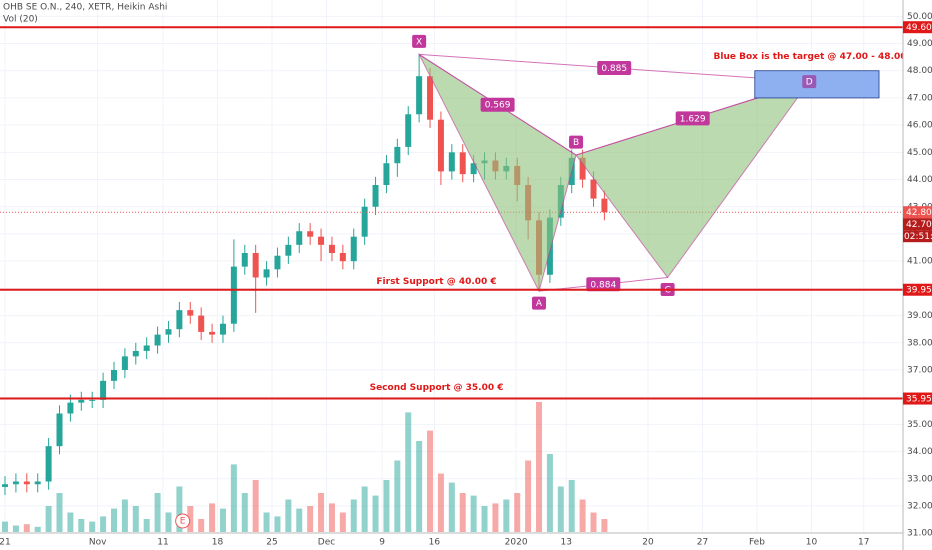  I want to click on annotation: First Support @ 40.00 €, so click(436, 282).